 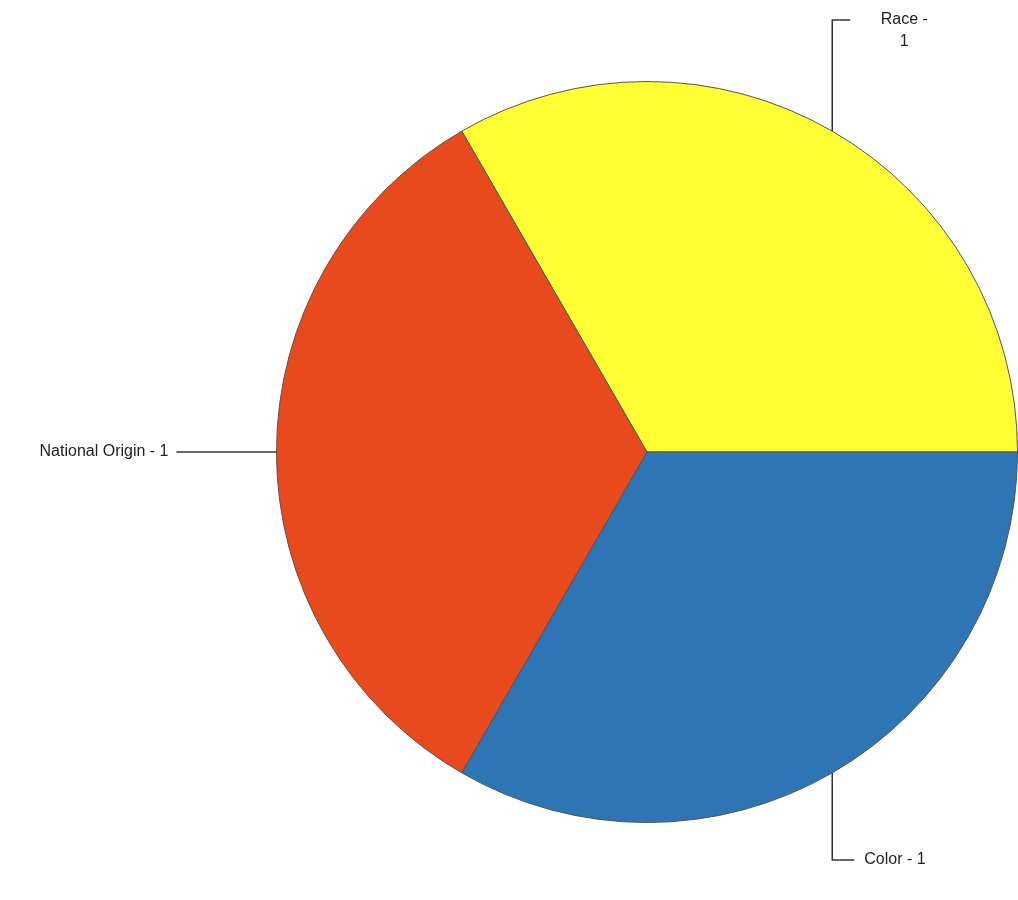 I want to click on slice-label: National Origin -, so click(x=97, y=451).